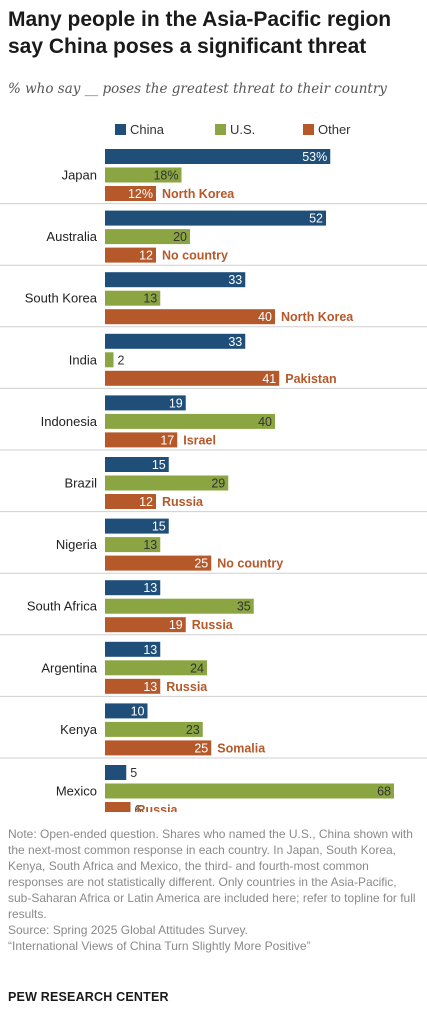 This screenshot has height=1024, width=427. What do you see at coordinates (69, 421) in the screenshot?
I see `country-label: Indonesia` at bounding box center [69, 421].